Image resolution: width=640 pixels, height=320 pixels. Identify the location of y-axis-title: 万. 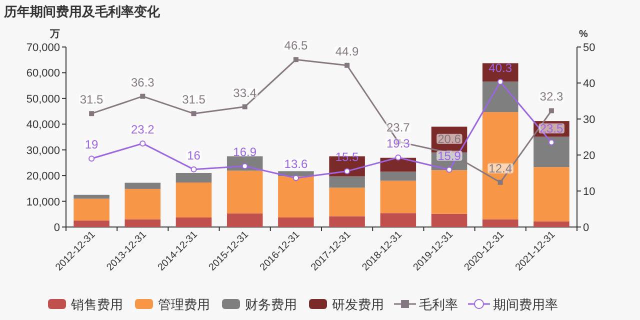
(54, 34).